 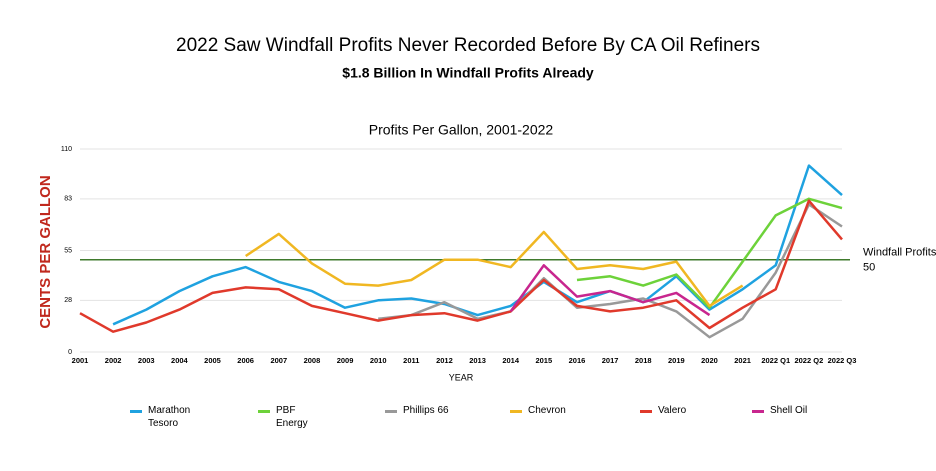 I want to click on legend-label: Shell Oil, so click(x=789, y=410).